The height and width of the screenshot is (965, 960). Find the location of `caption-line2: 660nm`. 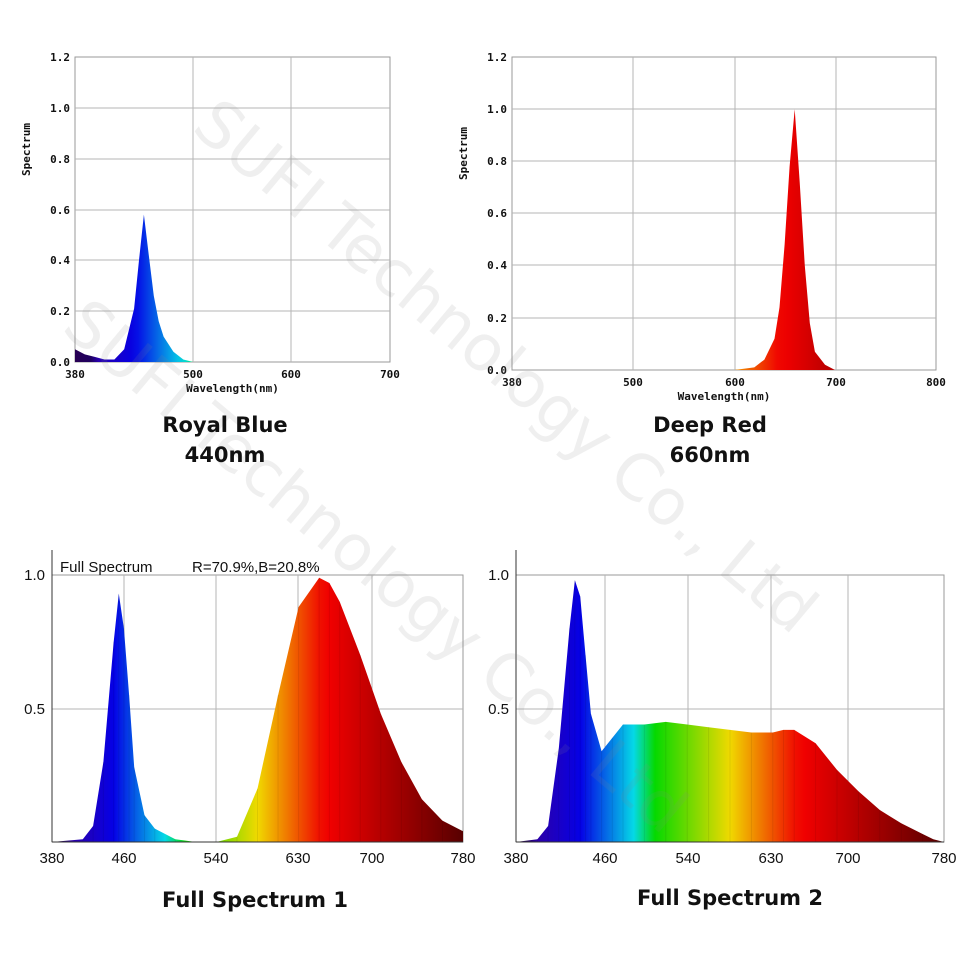

caption-line2: 660nm is located at coordinates (710, 455).